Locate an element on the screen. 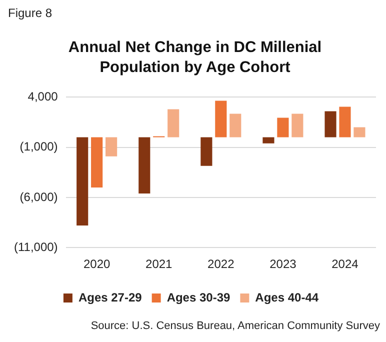 The image size is (386, 342). legend-label: Ages 27-29 is located at coordinates (110, 297).